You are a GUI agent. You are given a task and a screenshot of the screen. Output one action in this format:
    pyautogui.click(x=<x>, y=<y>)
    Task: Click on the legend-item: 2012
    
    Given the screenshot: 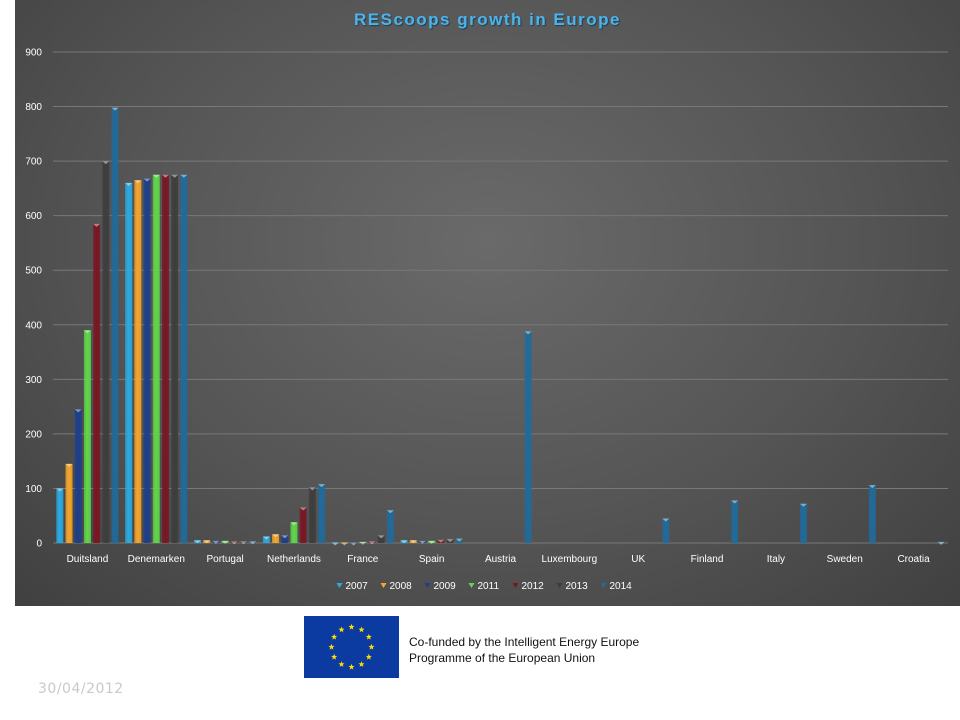 What is the action you would take?
    pyautogui.click(x=528, y=586)
    